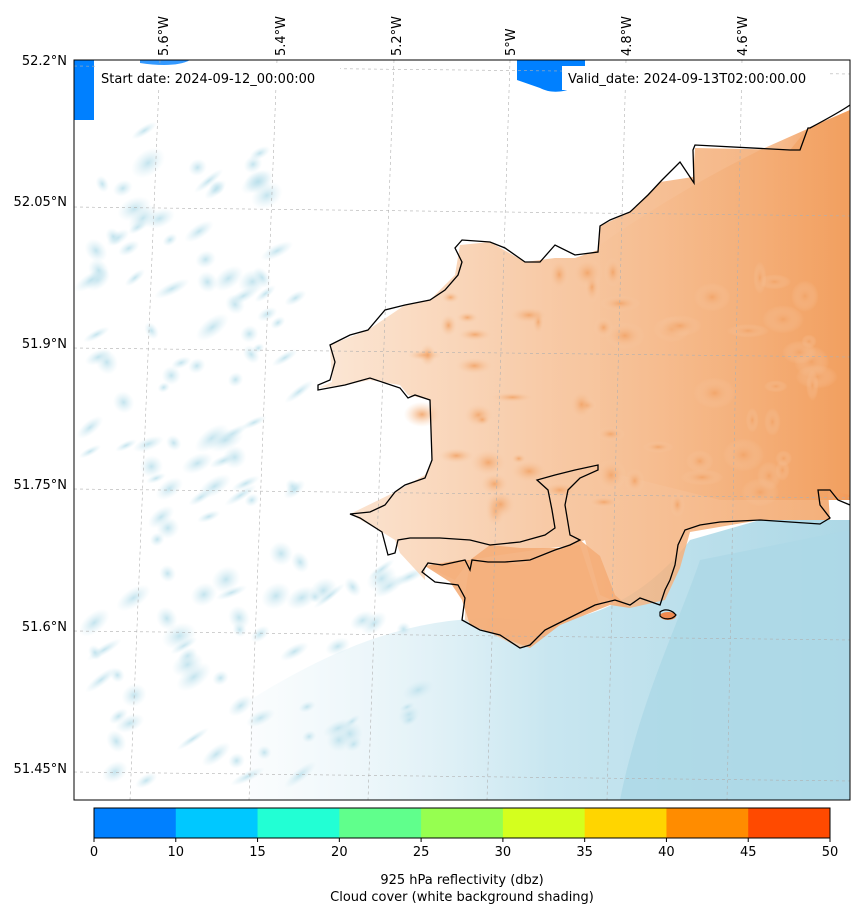  I want to click on reflectivity-patch-nw, so click(84, 90).